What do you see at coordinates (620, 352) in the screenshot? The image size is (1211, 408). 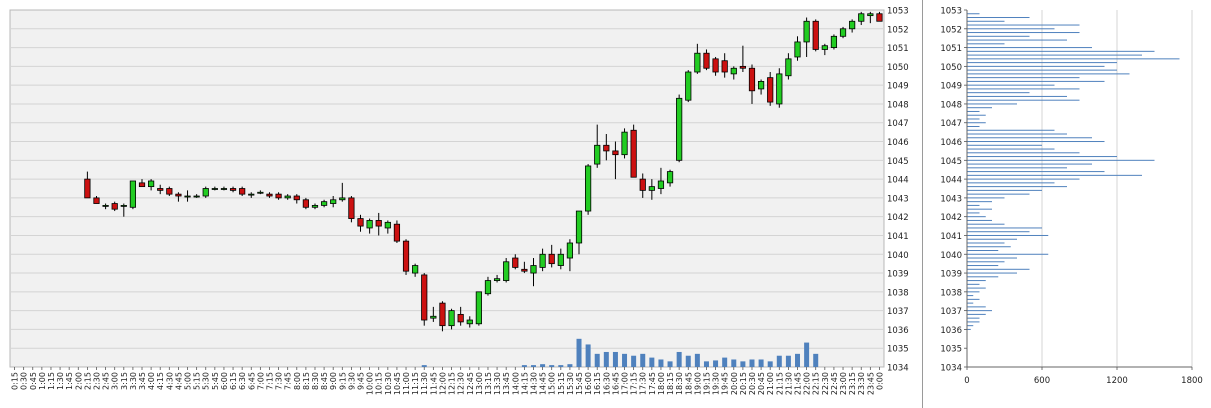 I see `volume-bars` at bounding box center [620, 352].